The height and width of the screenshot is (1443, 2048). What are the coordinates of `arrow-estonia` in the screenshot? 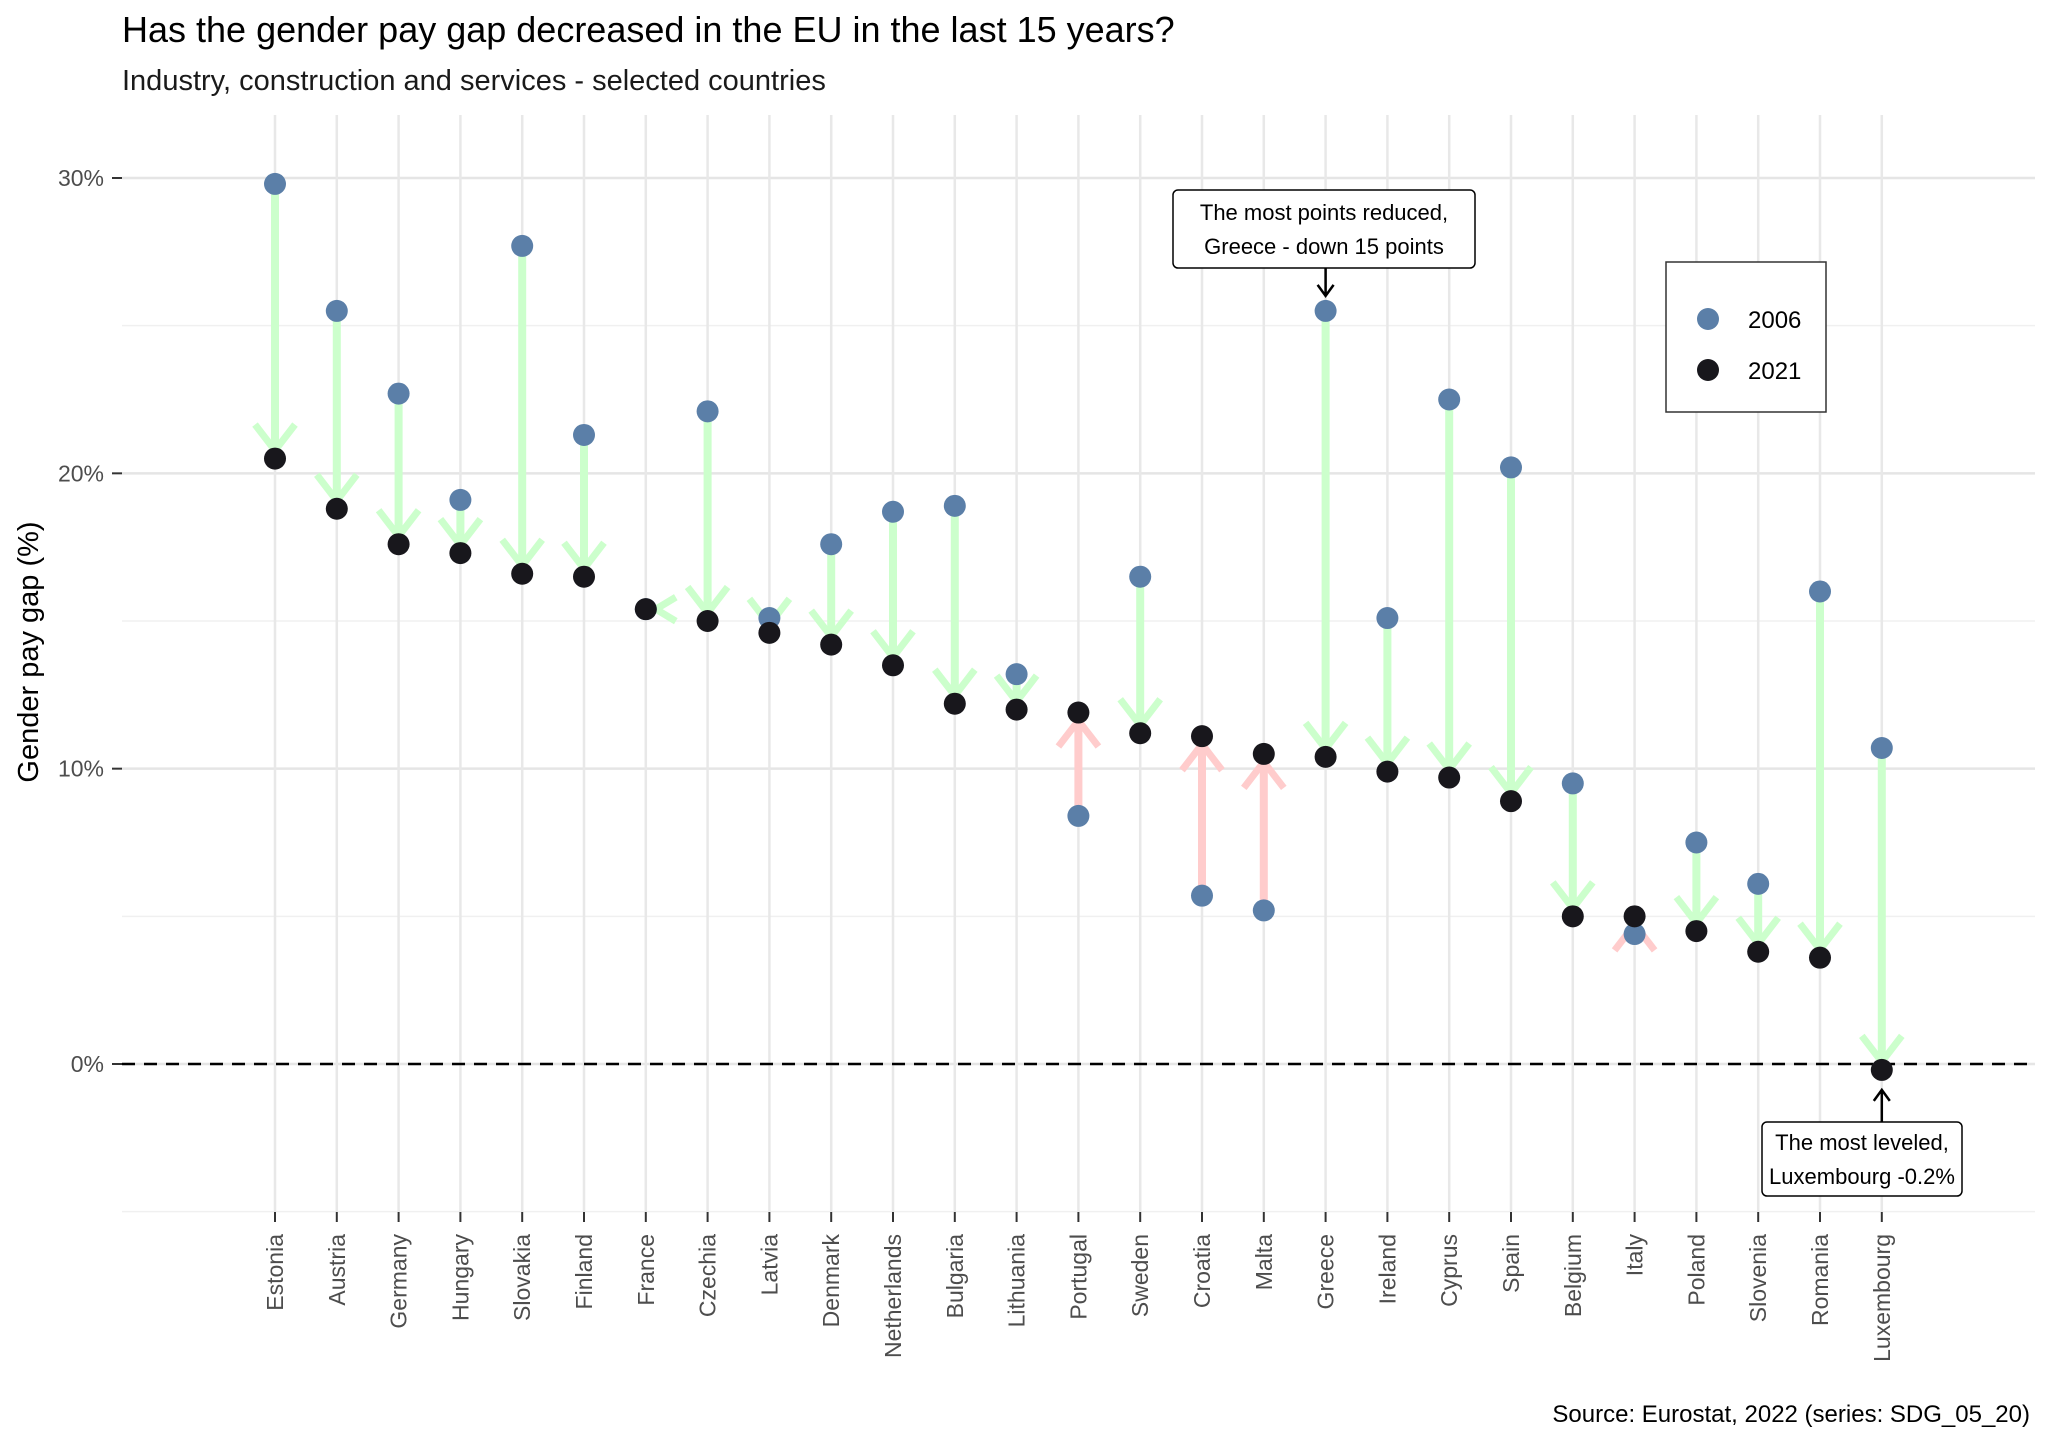 It's located at (275, 320).